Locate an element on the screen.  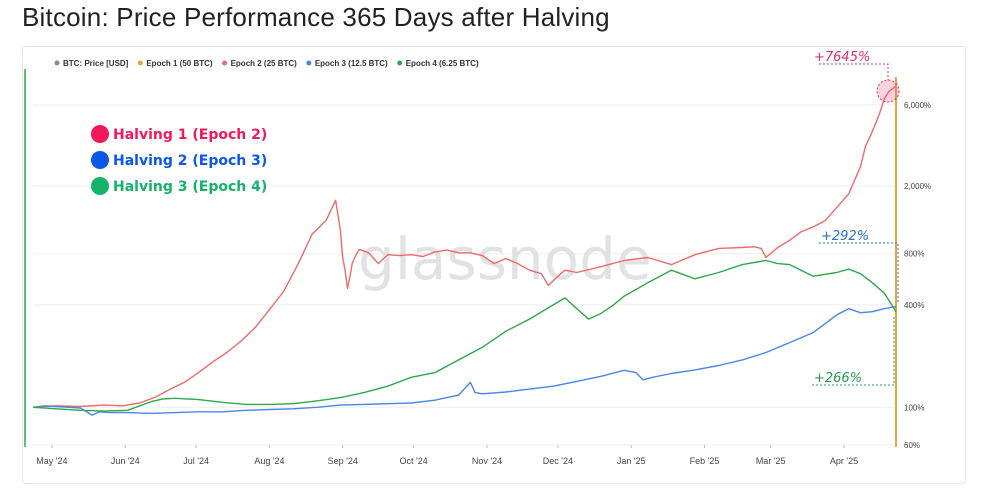
x-tick-label-9: Feb '25 is located at coordinates (705, 461).